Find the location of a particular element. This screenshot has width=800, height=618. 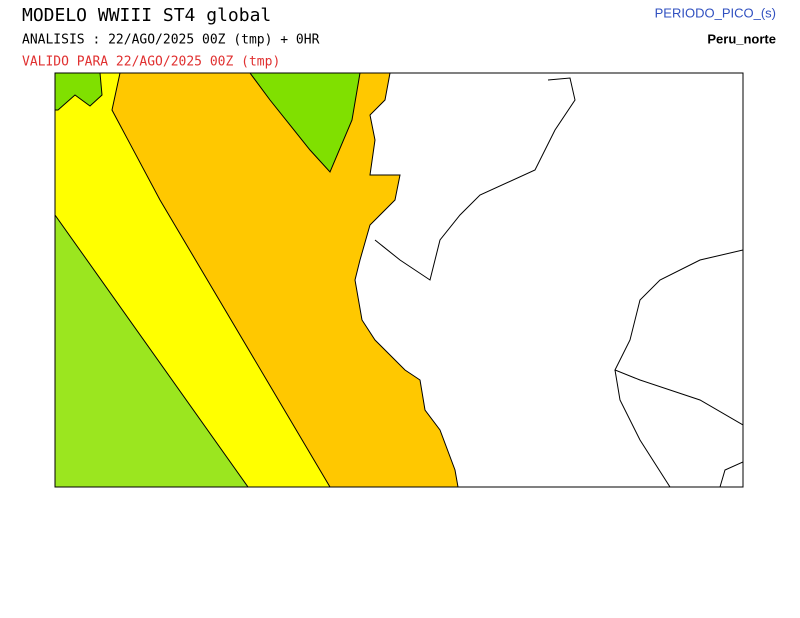

field-green-top is located at coordinates (305, 123).